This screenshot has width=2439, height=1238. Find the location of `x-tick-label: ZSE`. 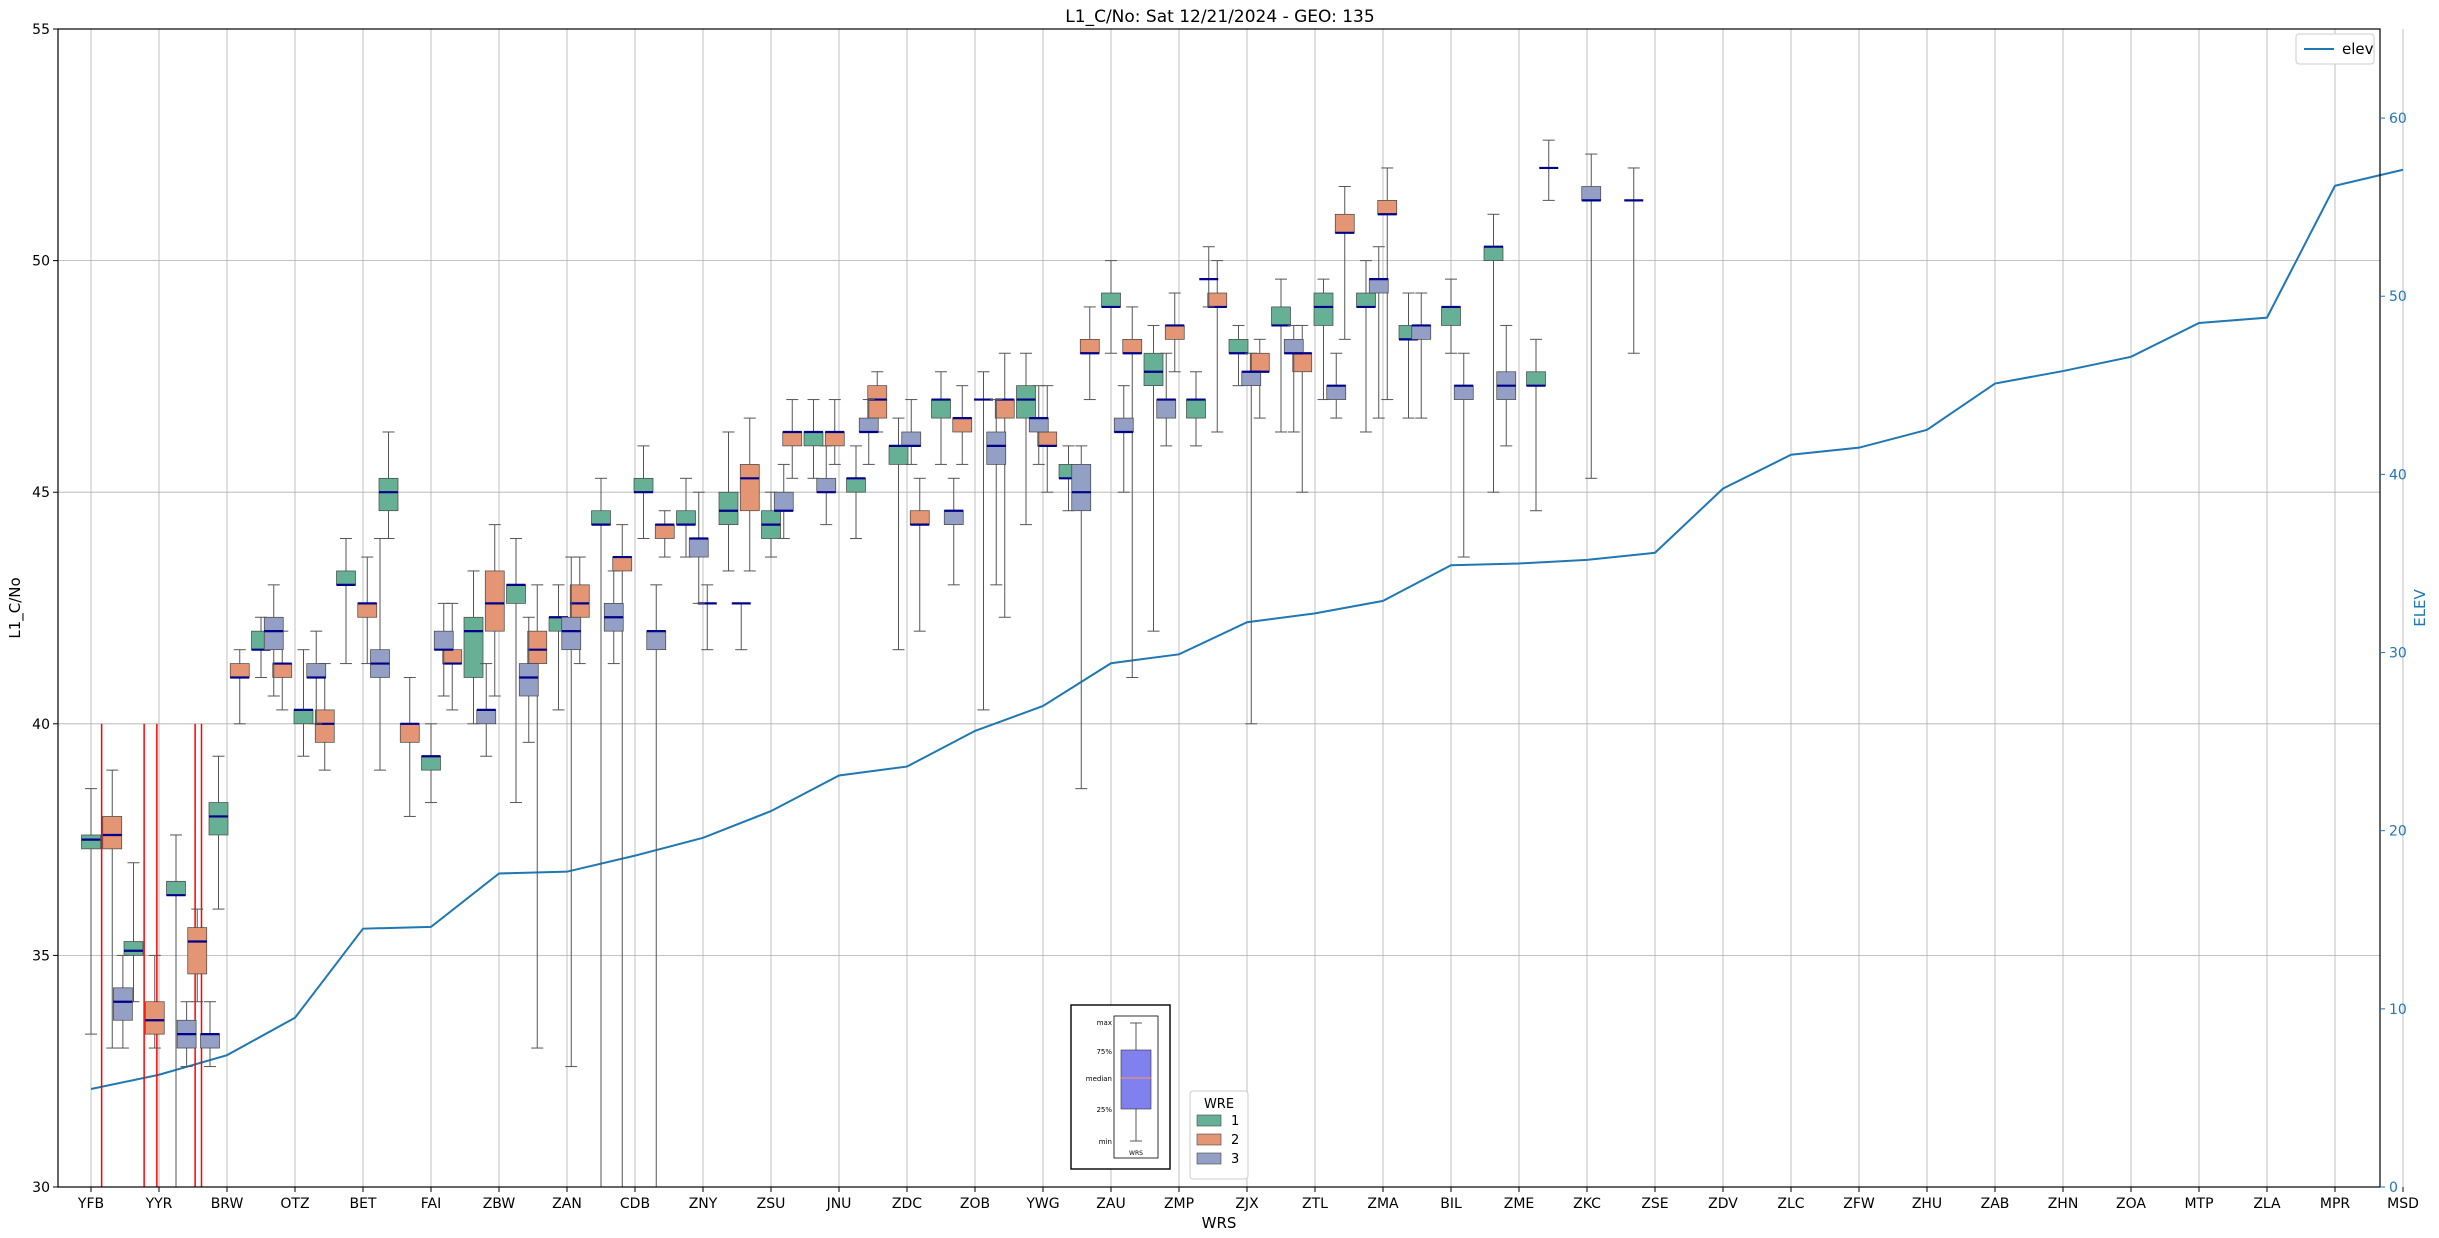

x-tick-label: ZSE is located at coordinates (1654, 1204).